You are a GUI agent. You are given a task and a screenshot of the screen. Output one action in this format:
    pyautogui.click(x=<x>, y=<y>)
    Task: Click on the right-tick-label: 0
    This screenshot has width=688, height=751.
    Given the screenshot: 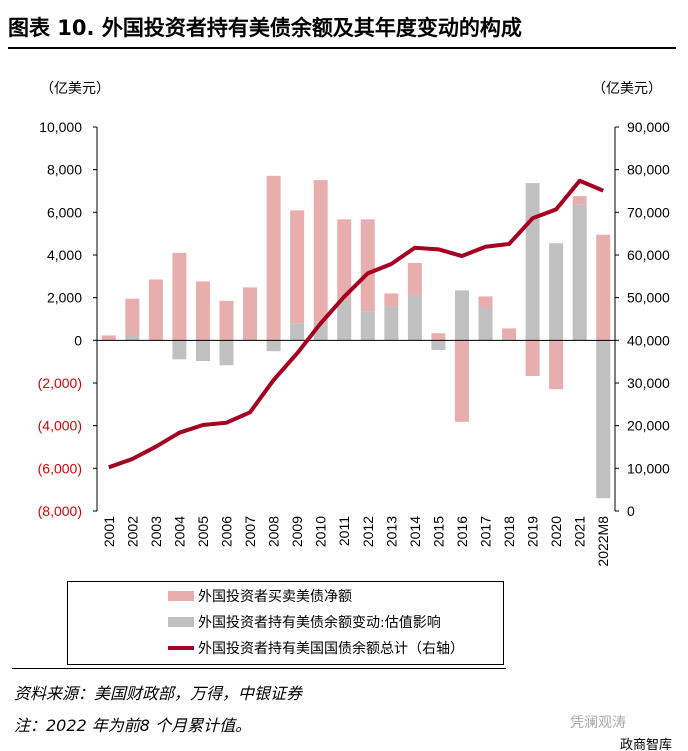 What is the action you would take?
    pyautogui.click(x=631, y=511)
    